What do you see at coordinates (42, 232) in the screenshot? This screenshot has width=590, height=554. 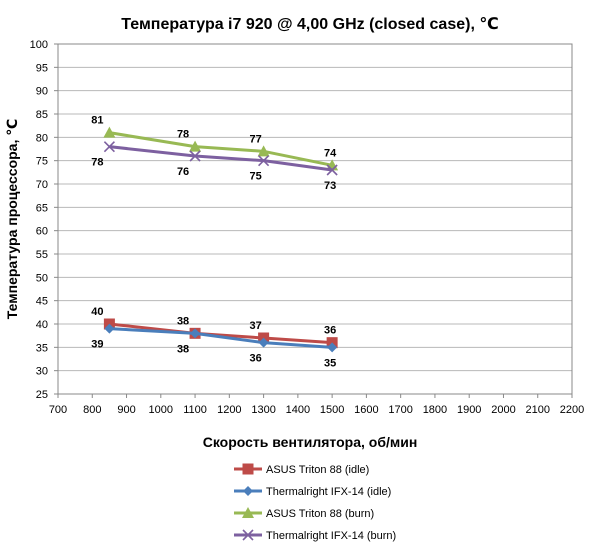 I see `y-tick-label: 60` at bounding box center [42, 232].